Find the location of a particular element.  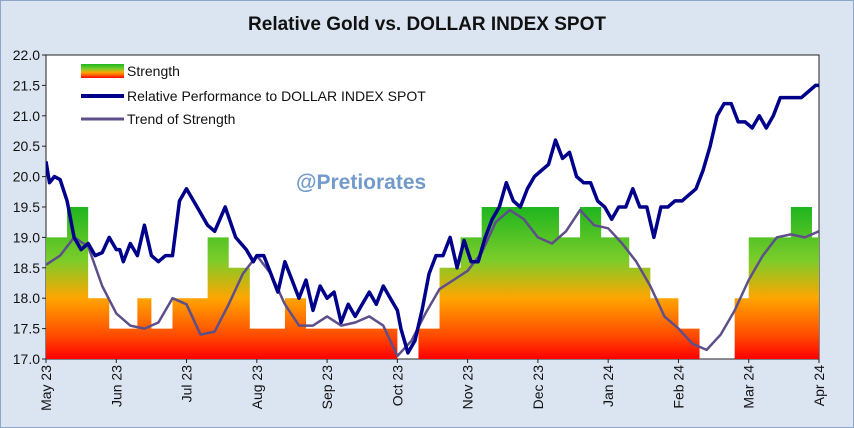

x-tick-label: Apr 24 is located at coordinates (819, 385).